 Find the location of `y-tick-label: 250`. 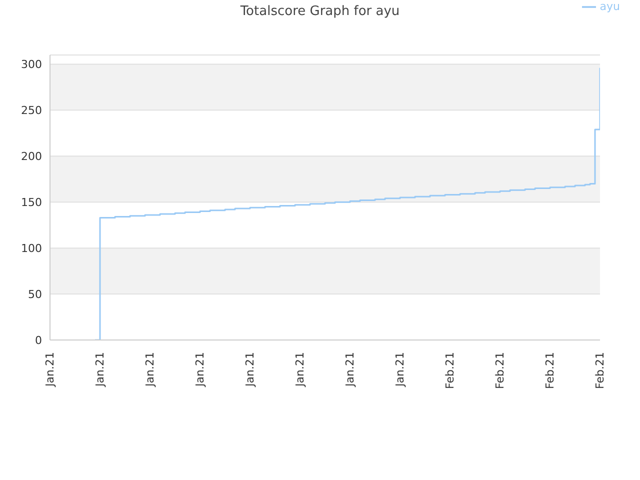

y-tick-label: 250 is located at coordinates (31, 111).